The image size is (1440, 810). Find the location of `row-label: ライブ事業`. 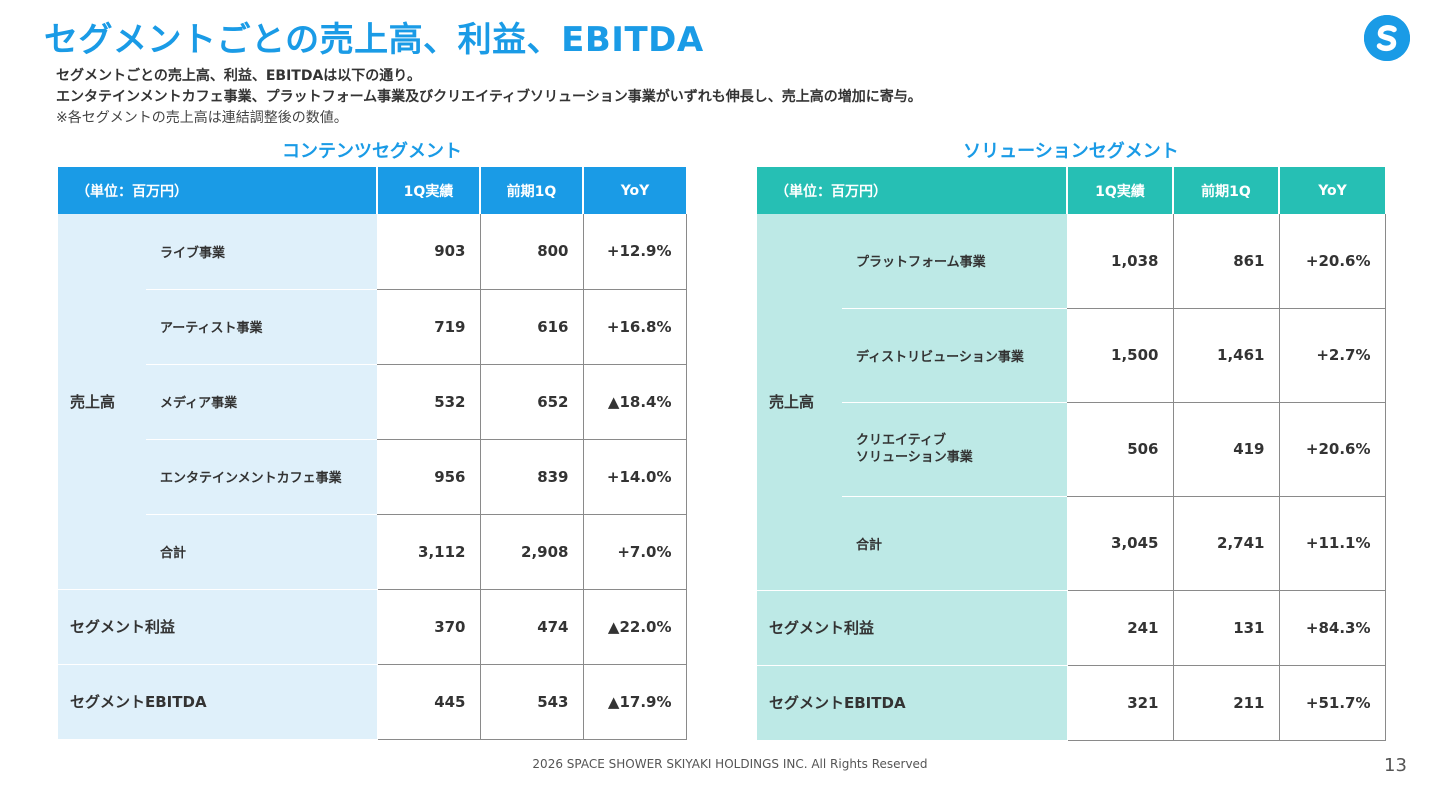

row-label: ライブ事業 is located at coordinates (261, 252).